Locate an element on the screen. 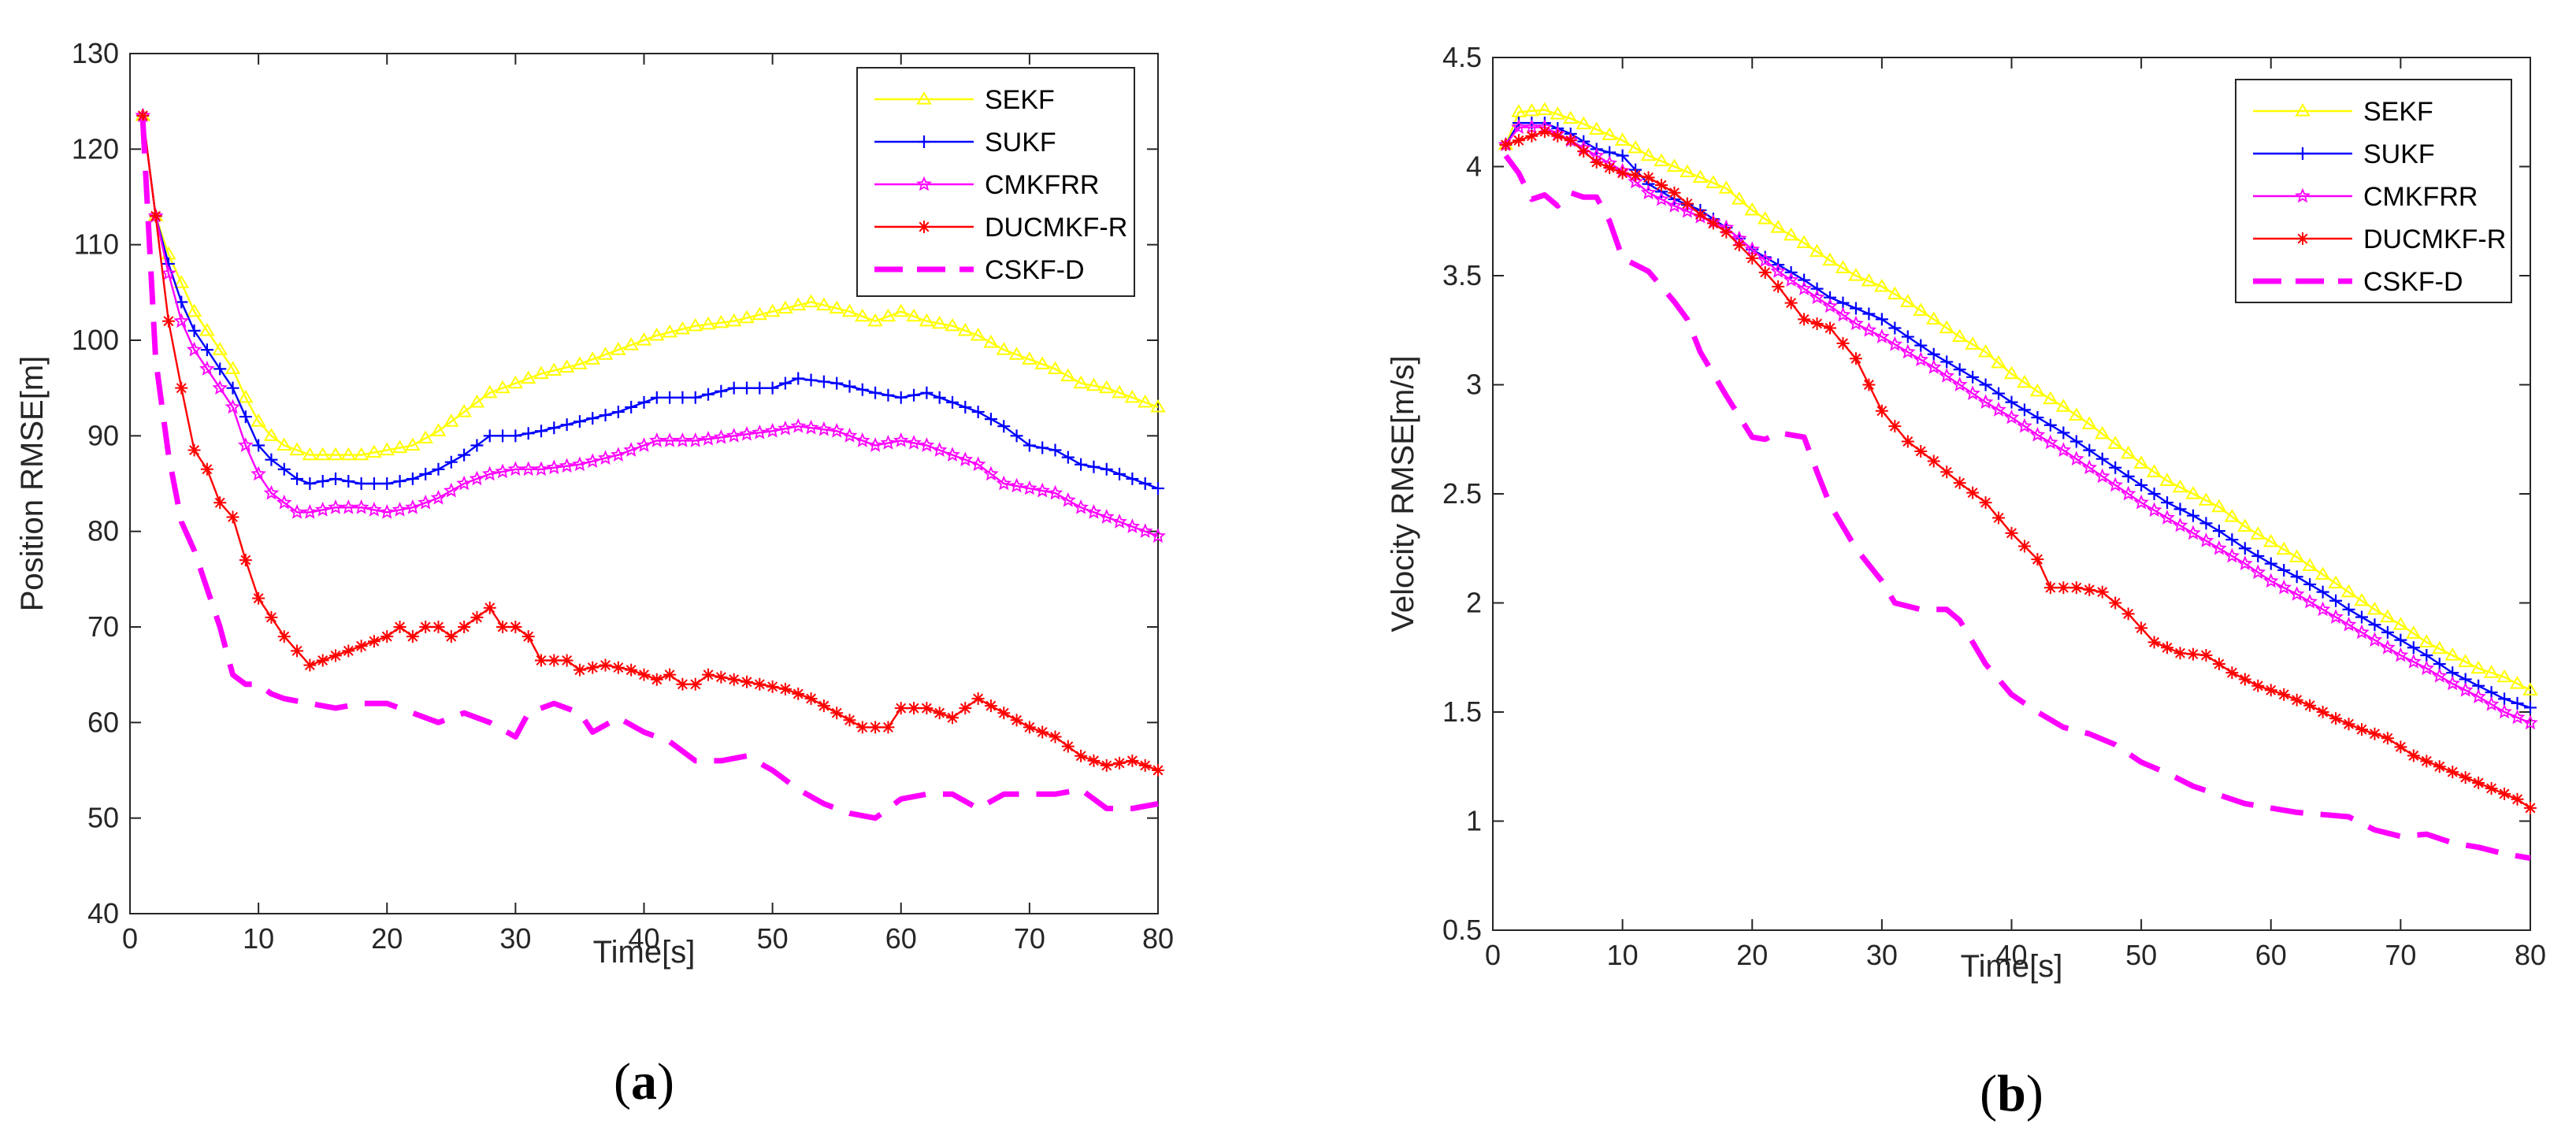 The image size is (2576, 1146). chart-a-legend-label-sukf: SUKF is located at coordinates (1020, 143).